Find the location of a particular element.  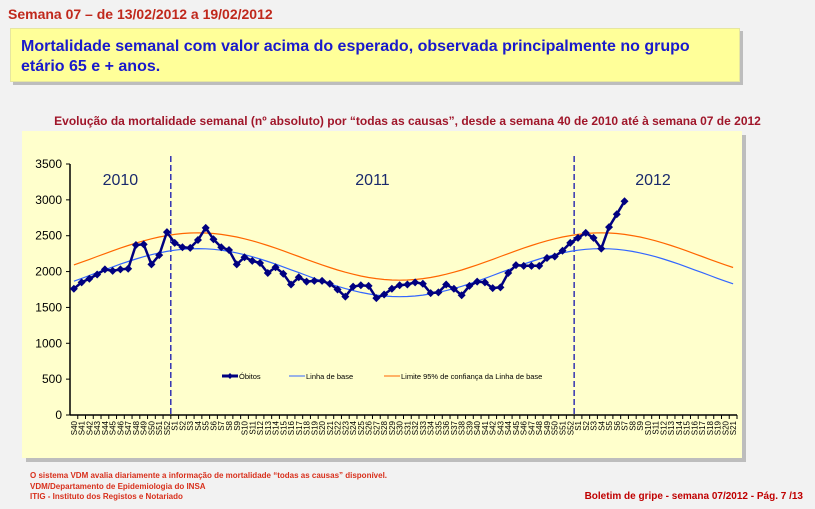

y-tick-label: 500 is located at coordinates (52, 379).